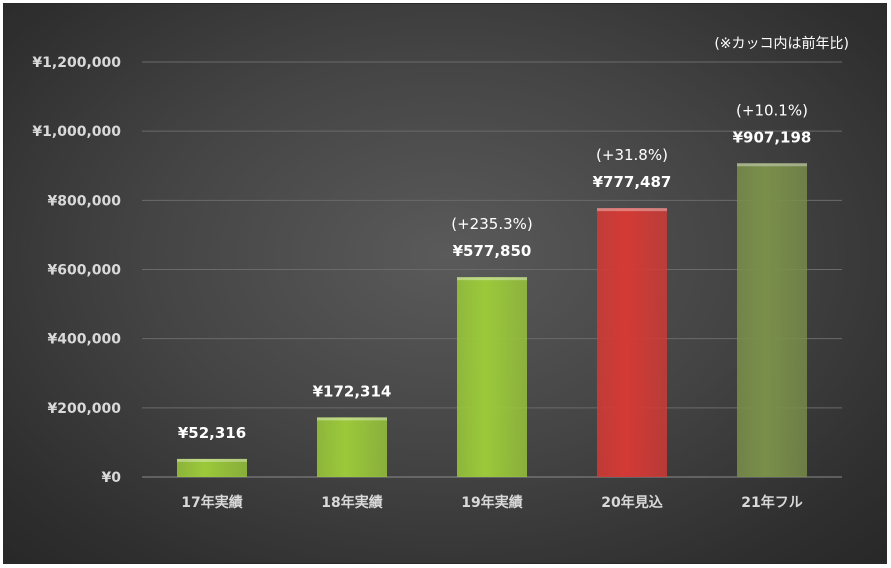 This screenshot has height=568, width=891. I want to click on change-label: (+31.8%), so click(632, 155).